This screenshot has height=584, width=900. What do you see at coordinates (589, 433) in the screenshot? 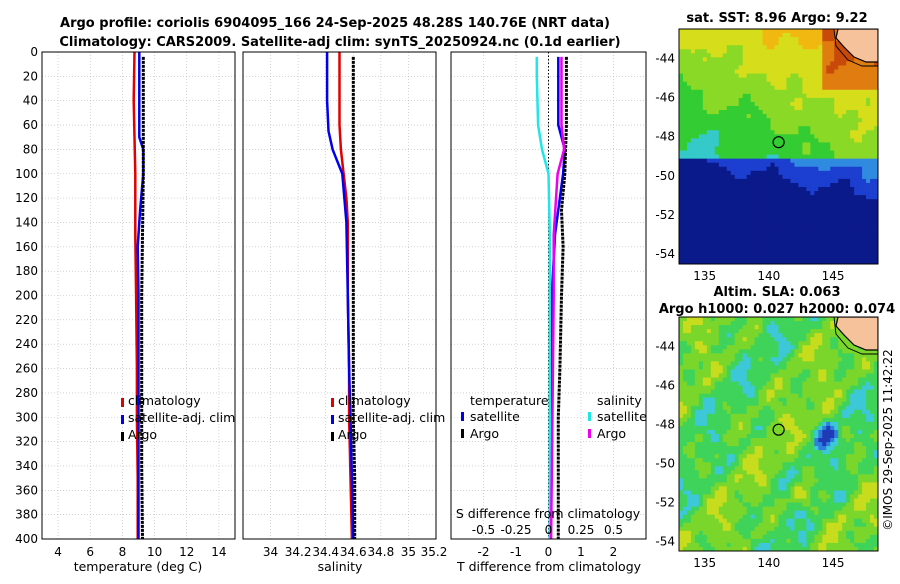
I see `difference-legend-swatch-s-argo` at bounding box center [589, 433].